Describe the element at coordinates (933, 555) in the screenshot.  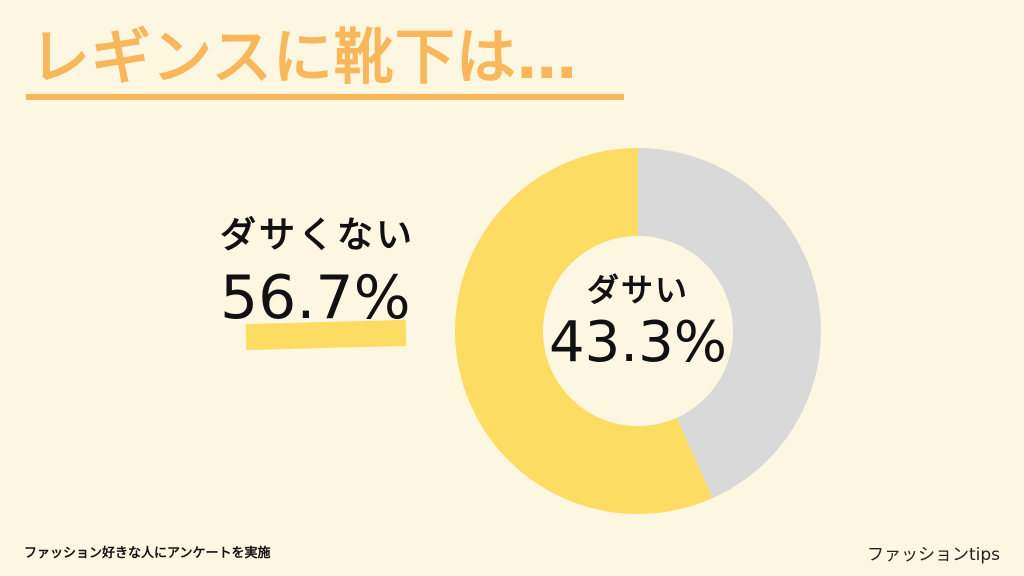
I see `brand-name: ファッションtips` at that location.